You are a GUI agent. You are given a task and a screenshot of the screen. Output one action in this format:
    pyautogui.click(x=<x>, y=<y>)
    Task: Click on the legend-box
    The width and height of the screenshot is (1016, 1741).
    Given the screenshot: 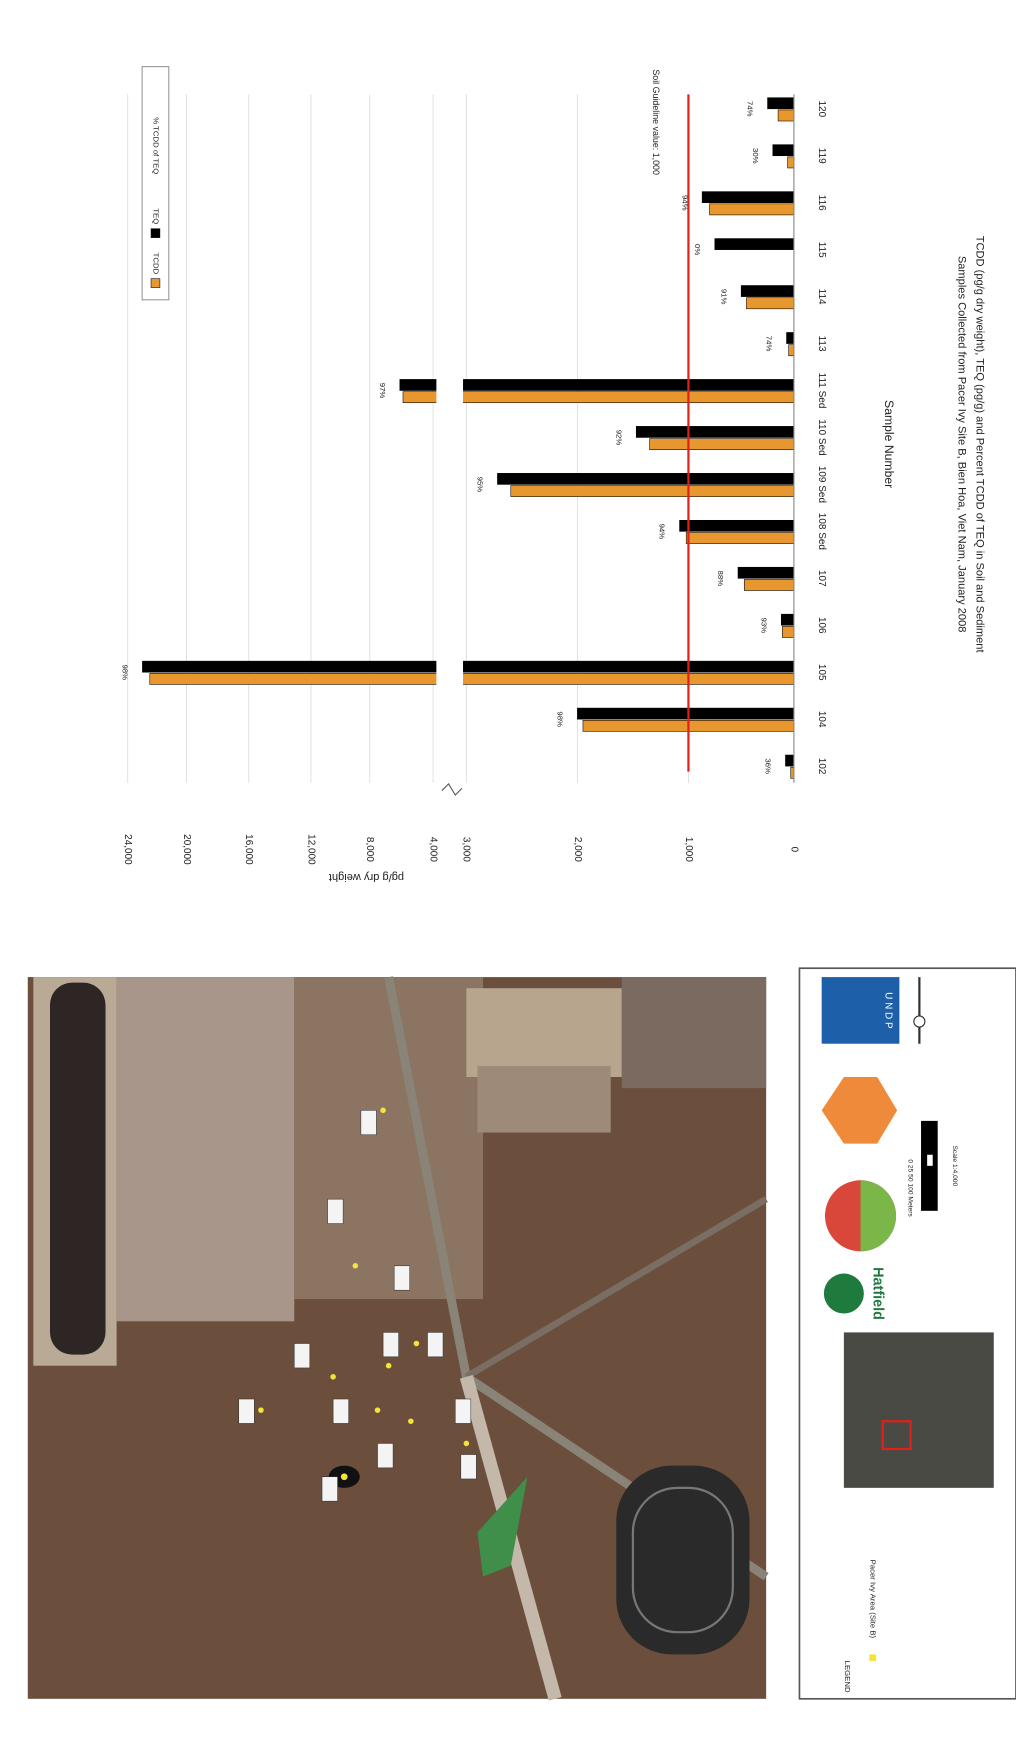 What is the action you would take?
    pyautogui.click(x=155, y=183)
    